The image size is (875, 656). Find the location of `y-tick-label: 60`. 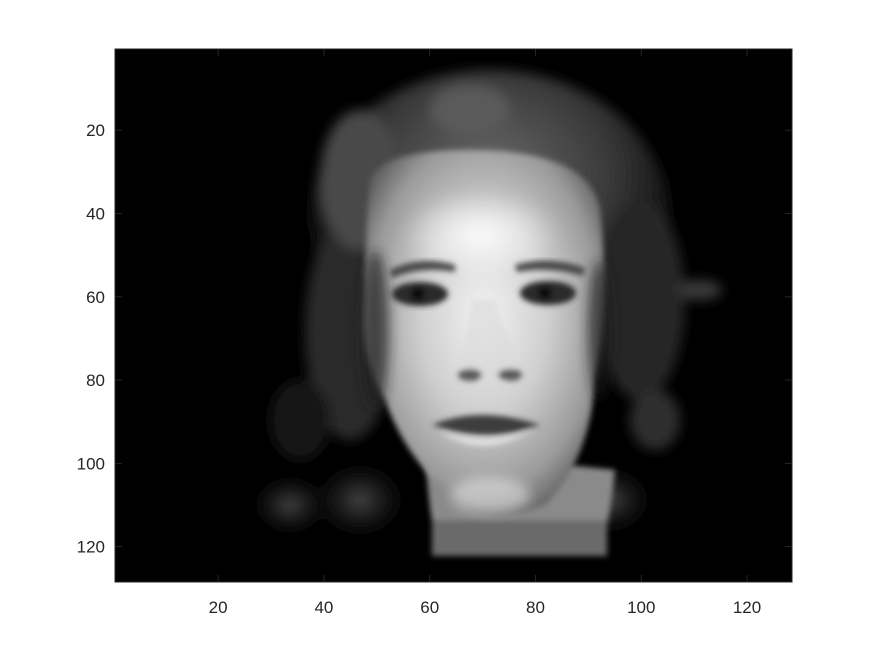

y-tick-label: 60 is located at coordinates (95, 297).